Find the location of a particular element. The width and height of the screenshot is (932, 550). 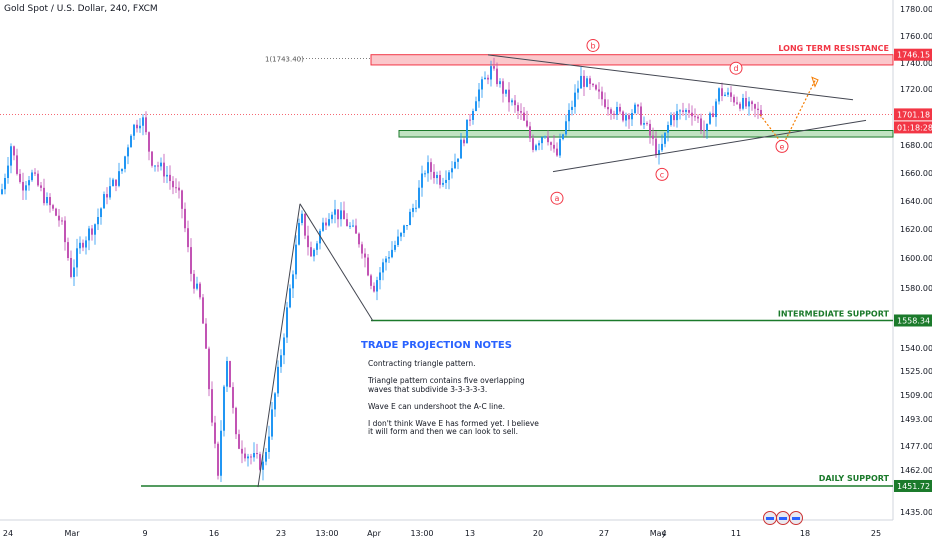

intermediate-support-price-tag-bg is located at coordinates (913, 320).